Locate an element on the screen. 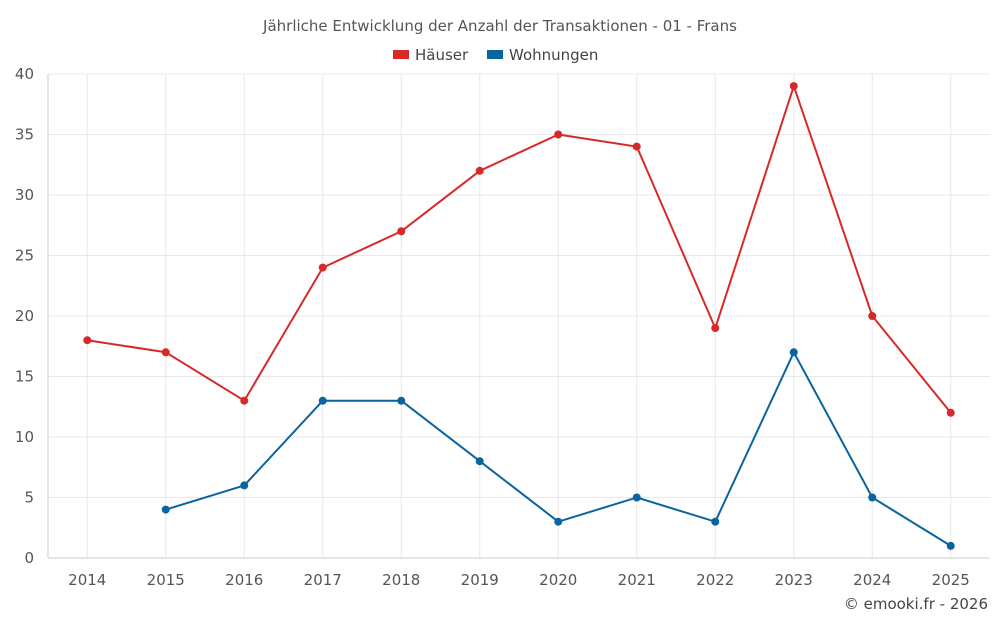 The width and height of the screenshot is (1000, 625). y-tick-label: 15 is located at coordinates (24, 377).